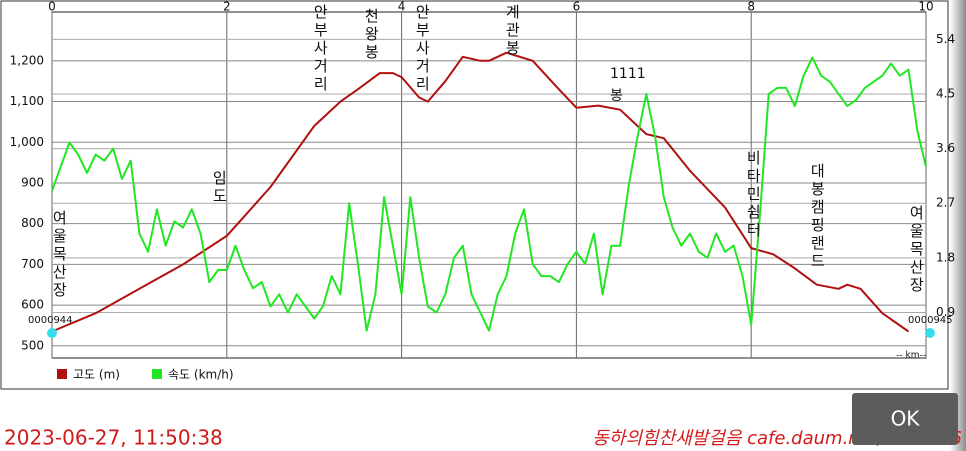  I want to click on ok-button, so click(905, 419).